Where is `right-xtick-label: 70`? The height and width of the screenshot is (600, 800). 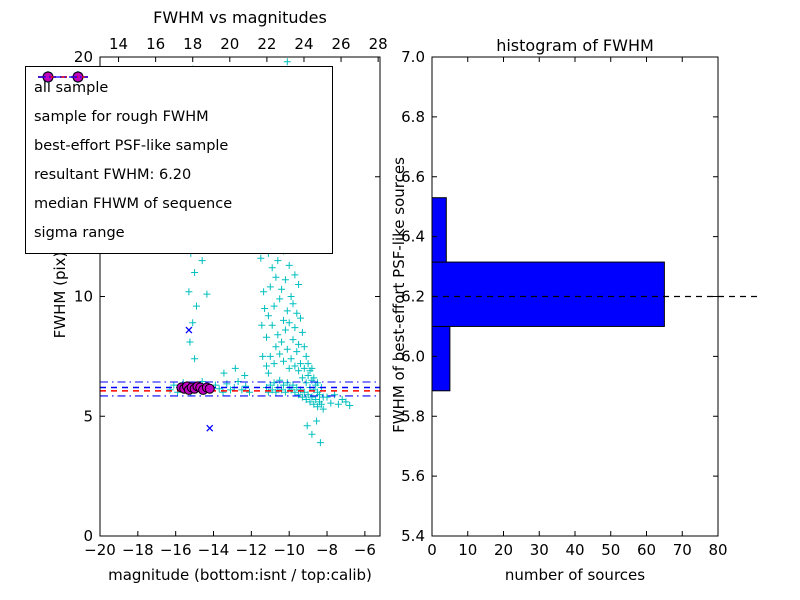 right-xtick-label: 70 is located at coordinates (682, 550).